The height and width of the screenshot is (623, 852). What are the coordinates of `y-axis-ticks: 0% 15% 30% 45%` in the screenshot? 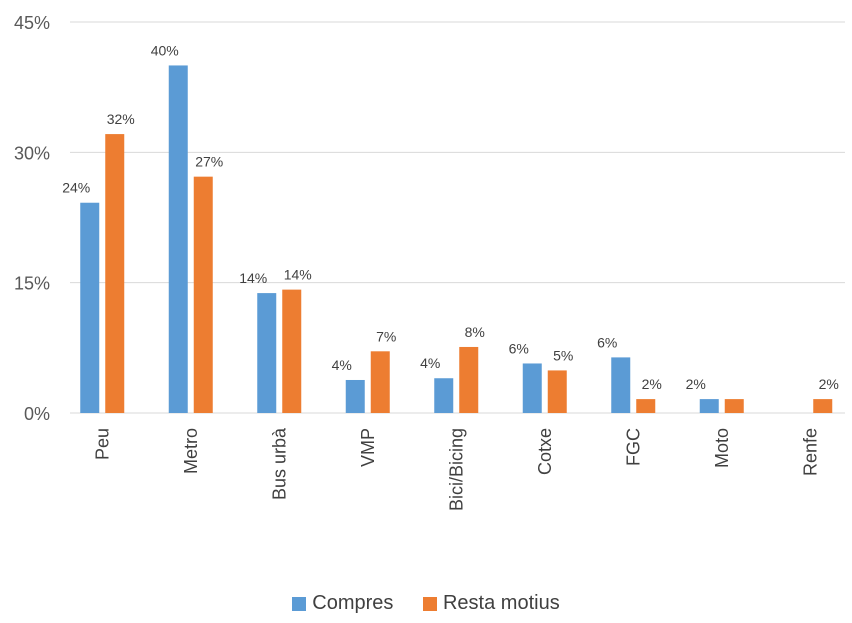 It's located at (32, 218).